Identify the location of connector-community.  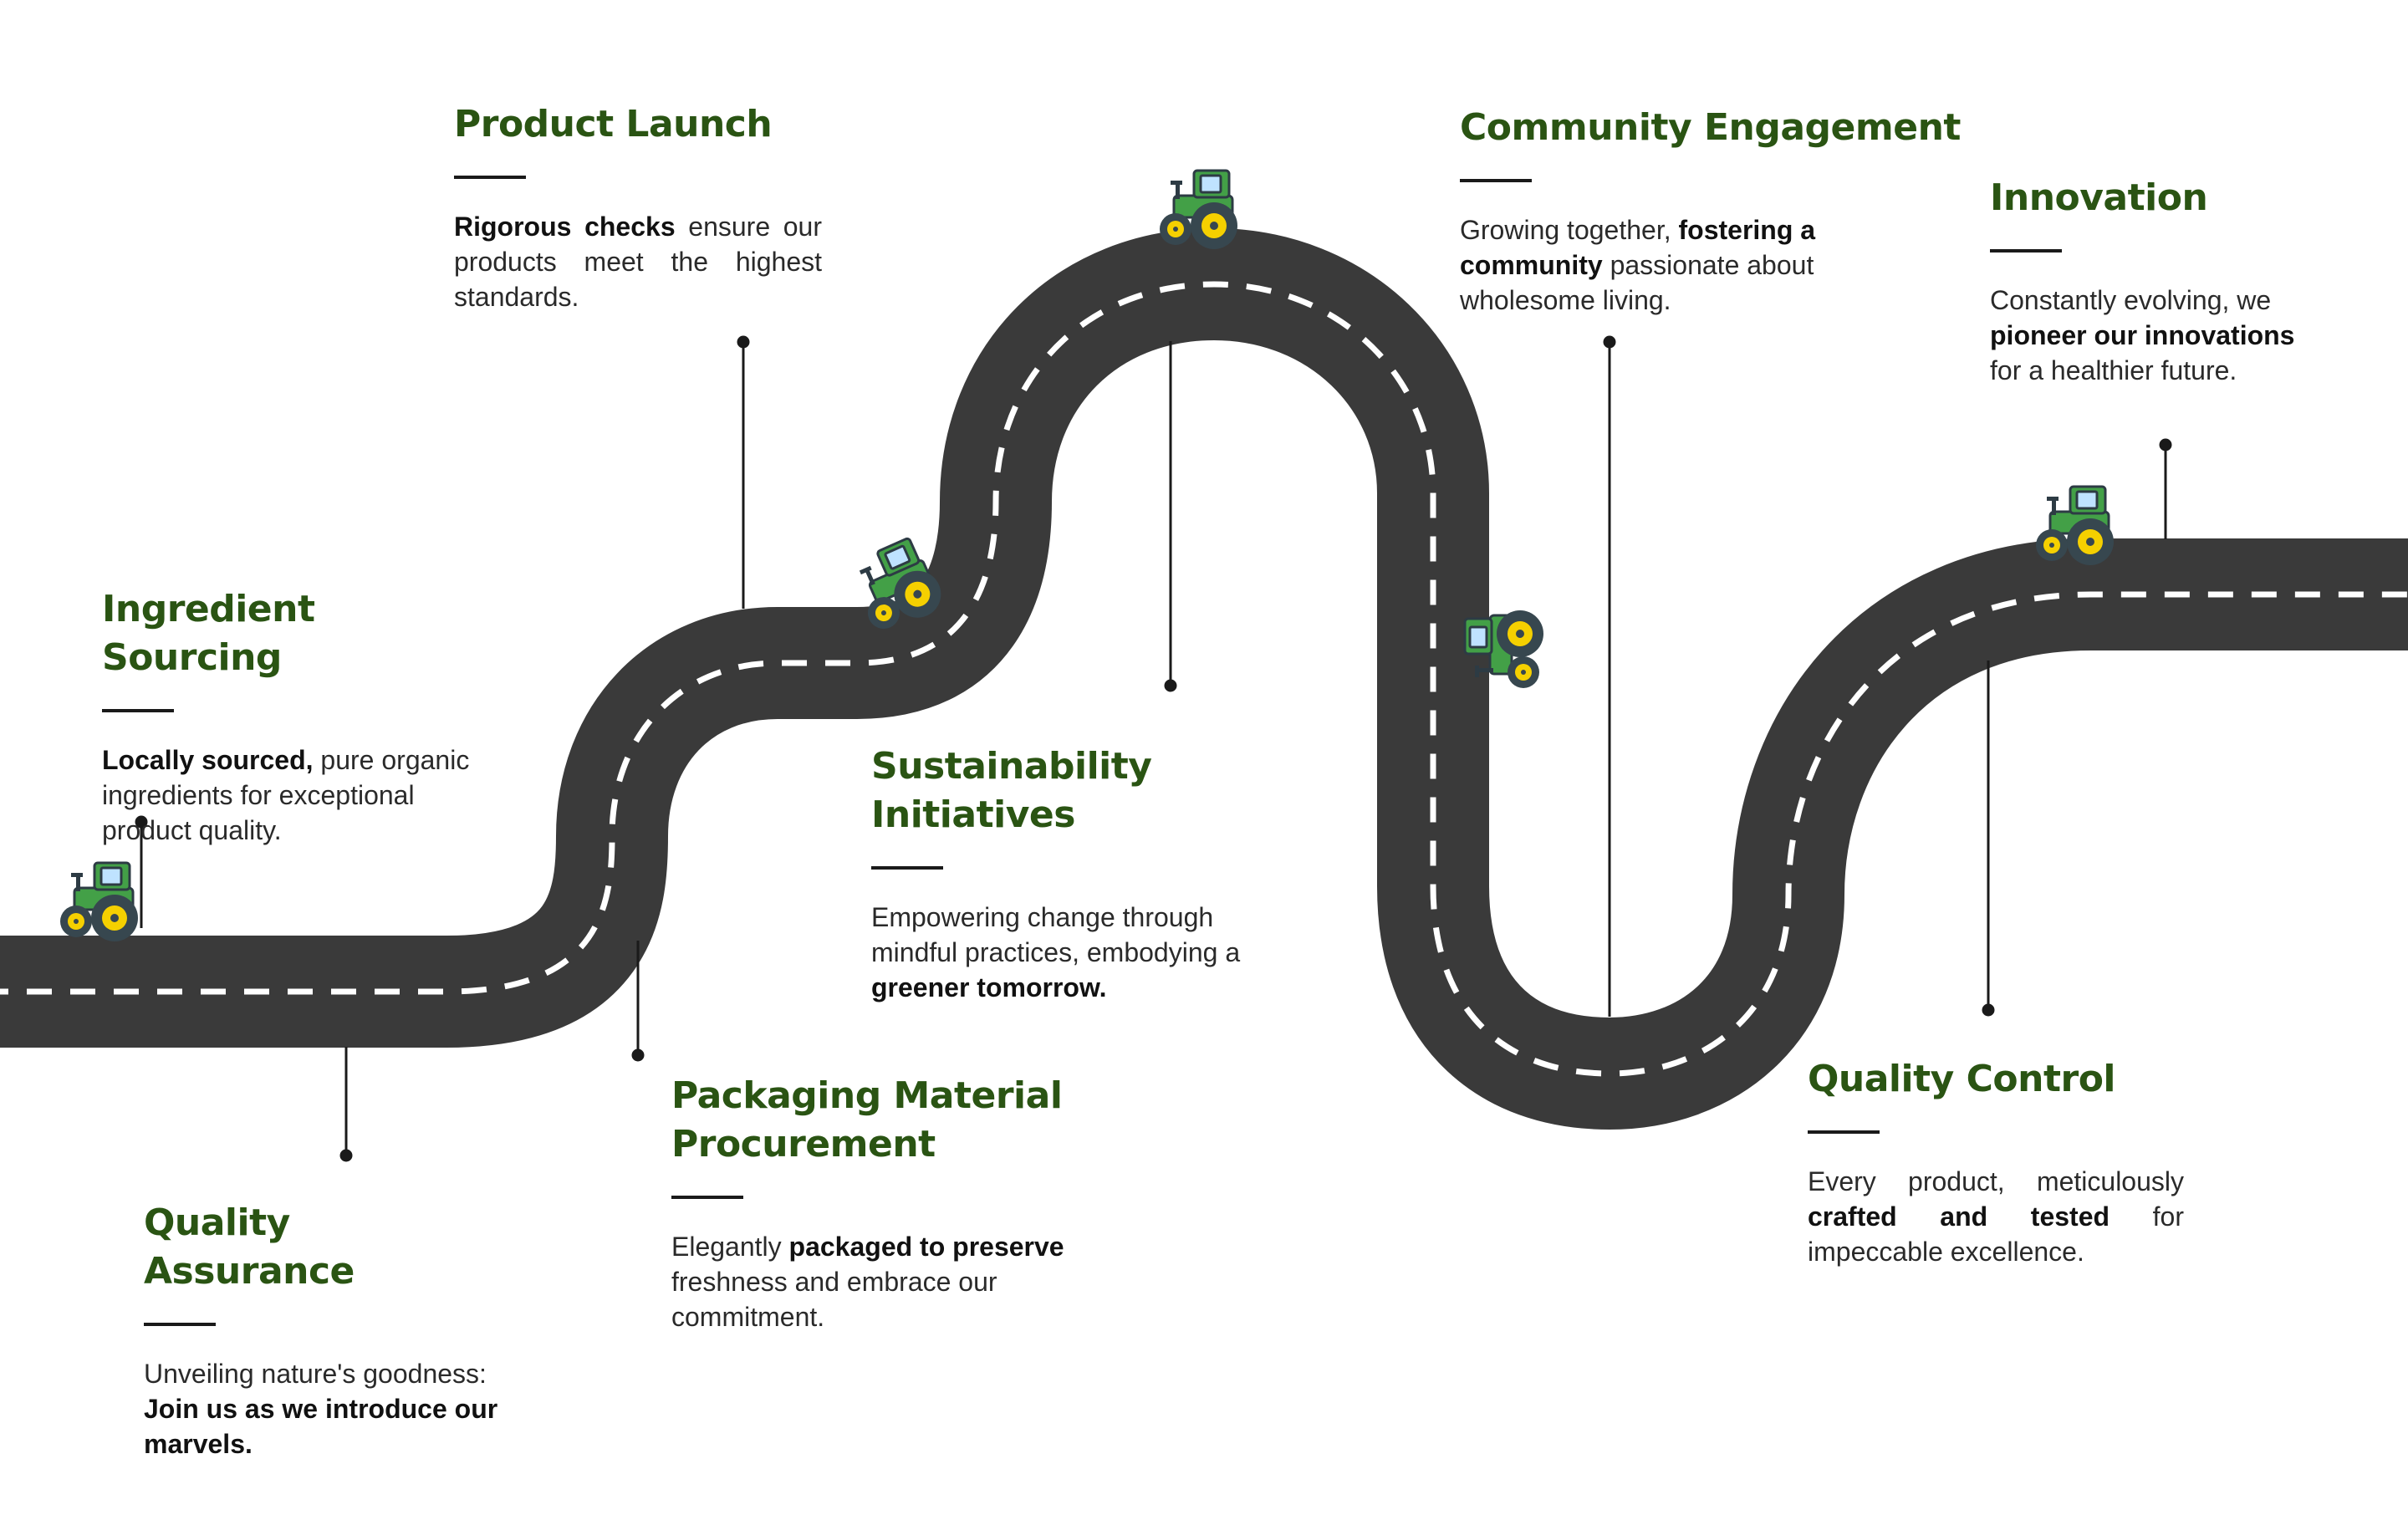
(1609, 676).